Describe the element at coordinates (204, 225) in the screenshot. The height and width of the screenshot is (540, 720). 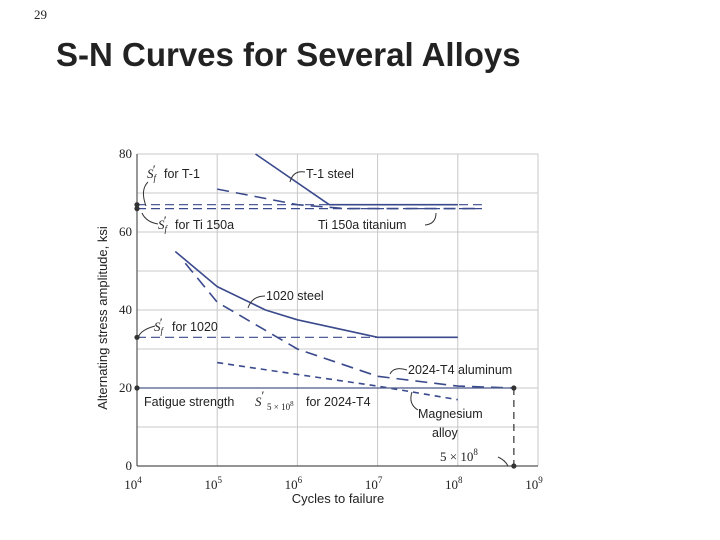
I see `sf-ti-label: for Ti 150a` at that location.